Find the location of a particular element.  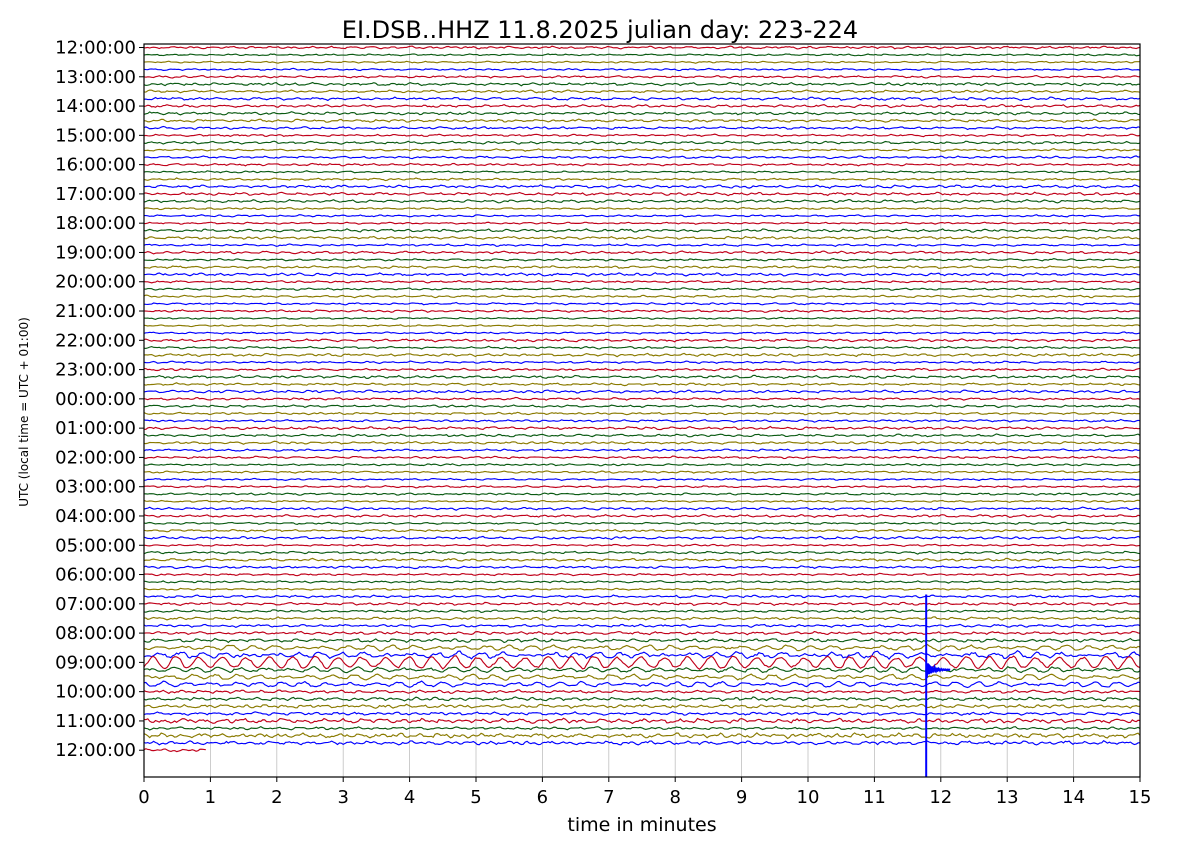

y-tick-label: 21:00:00 is located at coordinates (95, 311).